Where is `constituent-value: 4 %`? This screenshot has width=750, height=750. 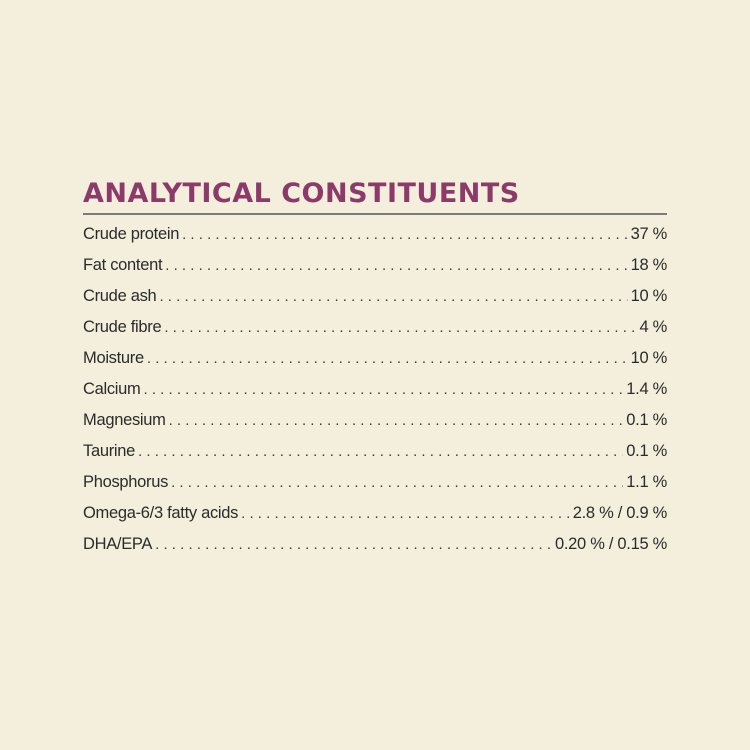
constituent-value: 4 % is located at coordinates (653, 327).